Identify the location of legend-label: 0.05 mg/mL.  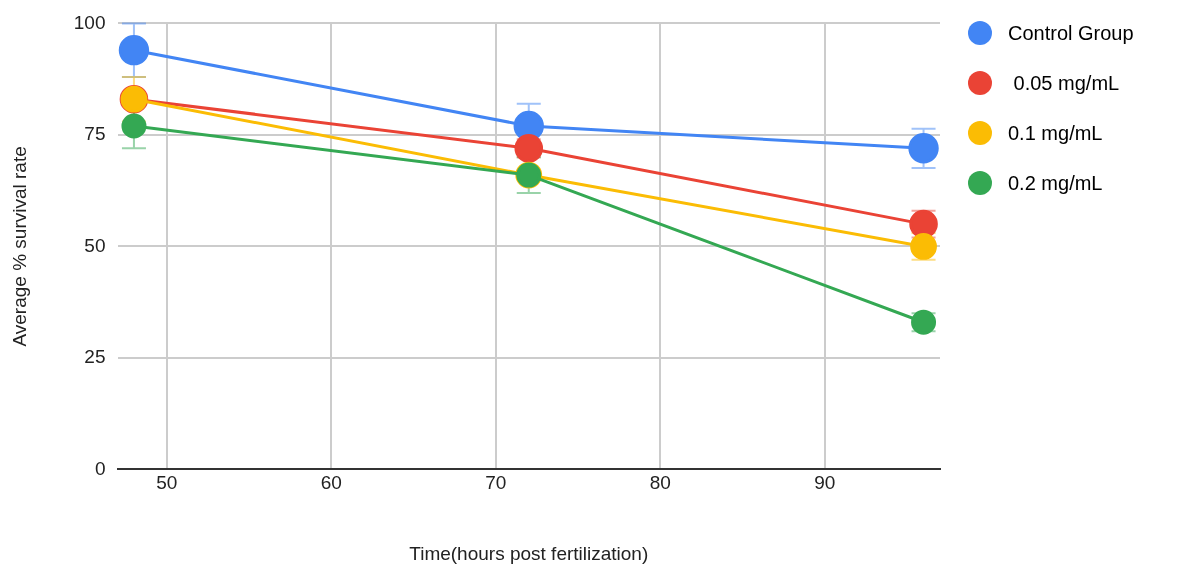
(1066, 83).